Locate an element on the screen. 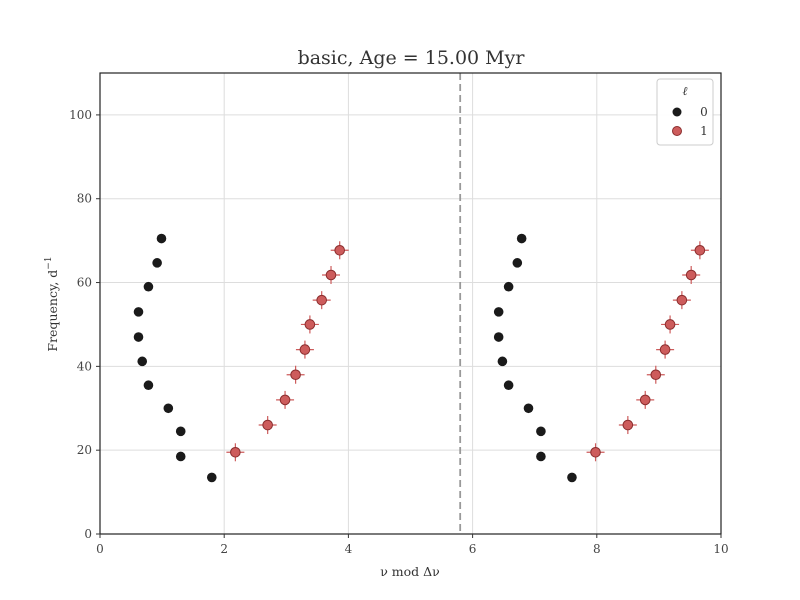 The height and width of the screenshot is (600, 800). y-axis-ticks: 0 20 40 60 80 100 is located at coordinates (84, 324).